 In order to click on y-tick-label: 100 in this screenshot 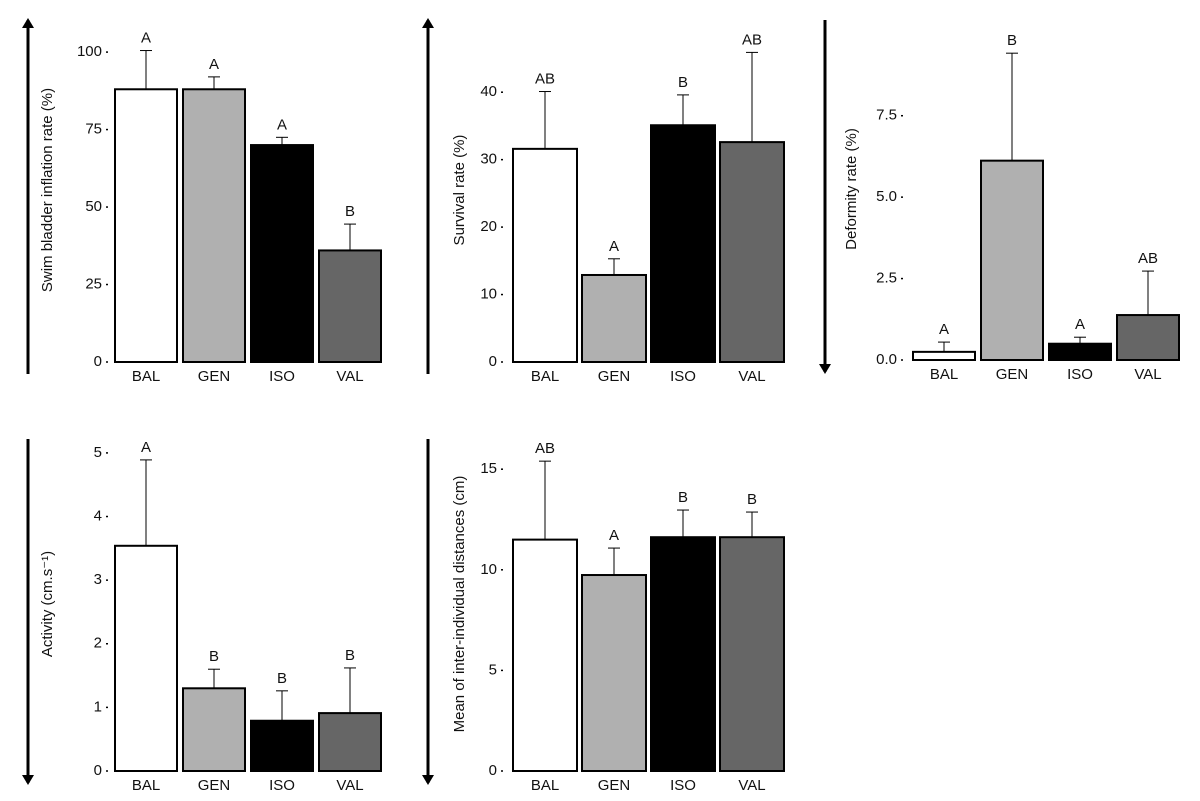, I will do `click(89, 51)`.